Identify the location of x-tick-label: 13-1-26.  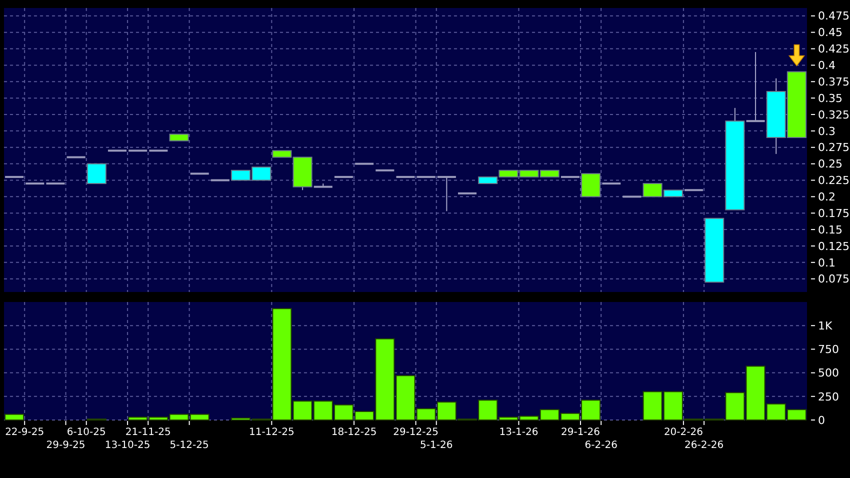
(518, 432).